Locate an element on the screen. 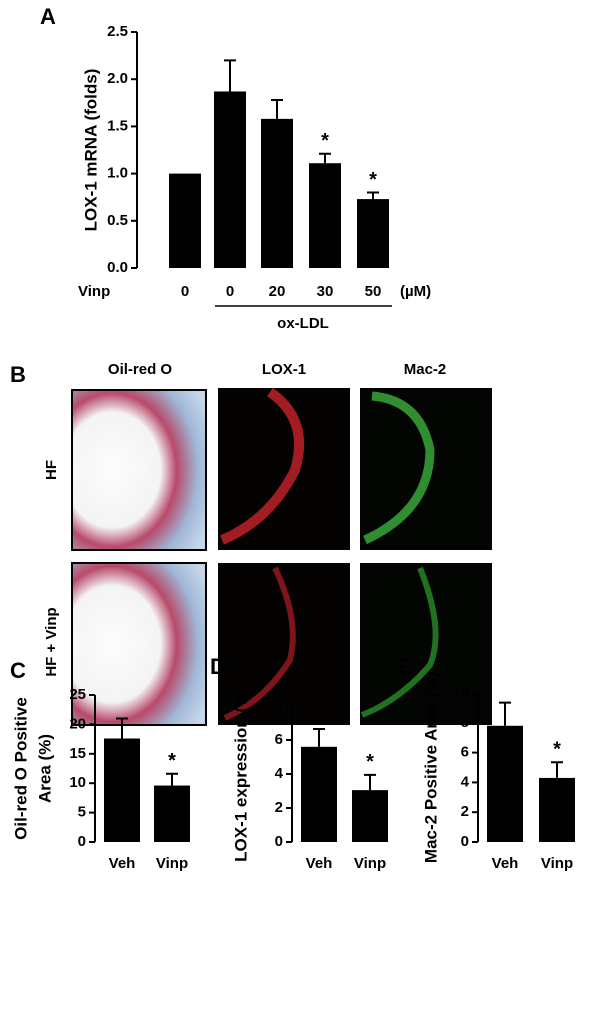 The width and height of the screenshot is (610, 1021). y-axis-label: Oil-red O Positive is located at coordinates (20, 768).